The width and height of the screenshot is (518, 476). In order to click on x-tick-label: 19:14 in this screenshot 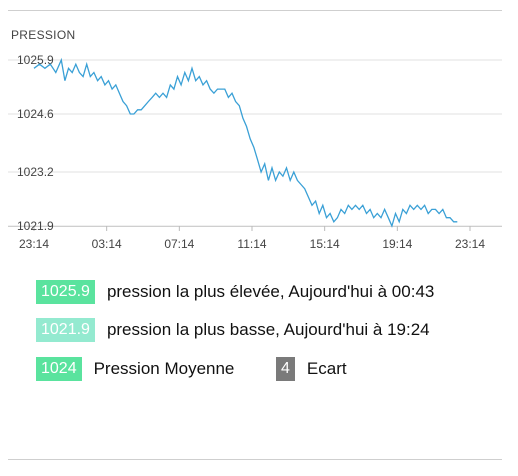, I will do `click(397, 244)`.